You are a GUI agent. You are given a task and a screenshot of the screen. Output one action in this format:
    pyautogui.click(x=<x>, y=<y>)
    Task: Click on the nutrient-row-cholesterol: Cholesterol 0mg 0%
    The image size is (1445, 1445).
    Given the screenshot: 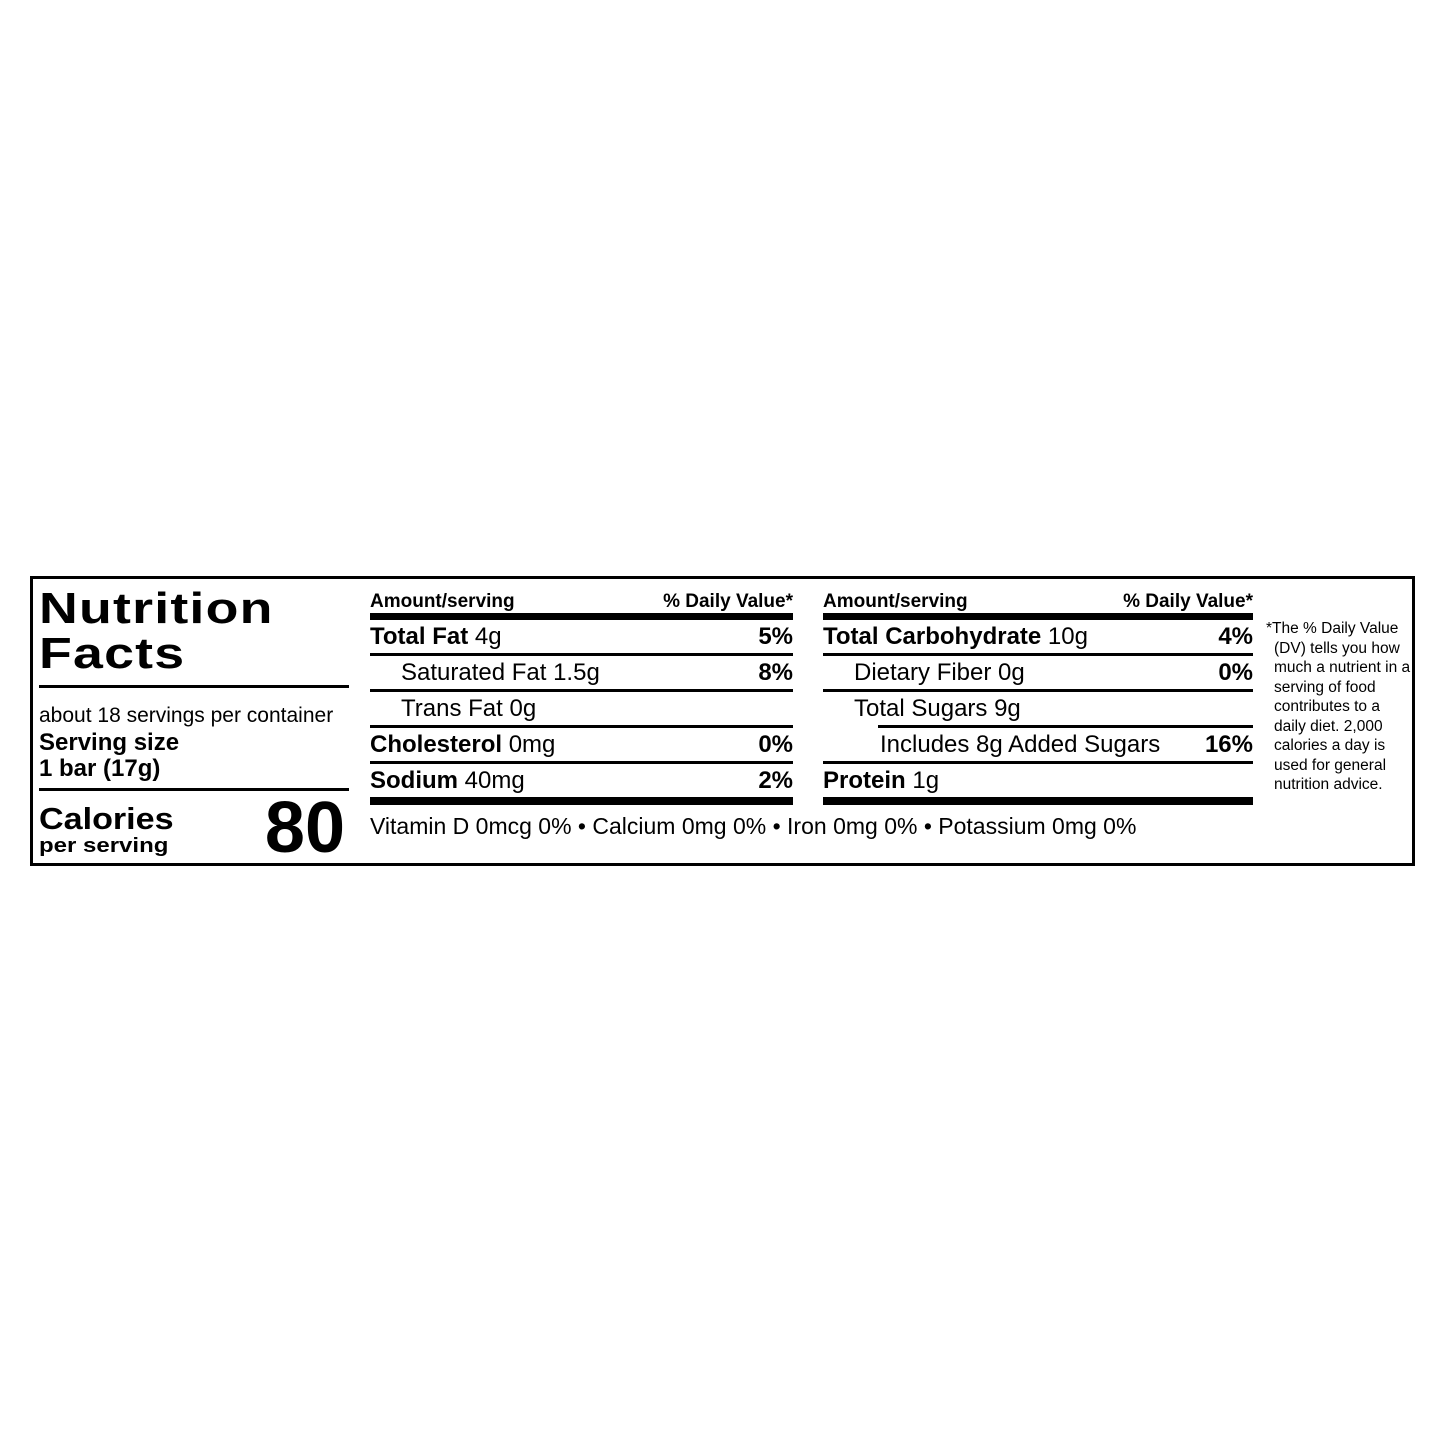 What is the action you would take?
    pyautogui.click(x=581, y=744)
    